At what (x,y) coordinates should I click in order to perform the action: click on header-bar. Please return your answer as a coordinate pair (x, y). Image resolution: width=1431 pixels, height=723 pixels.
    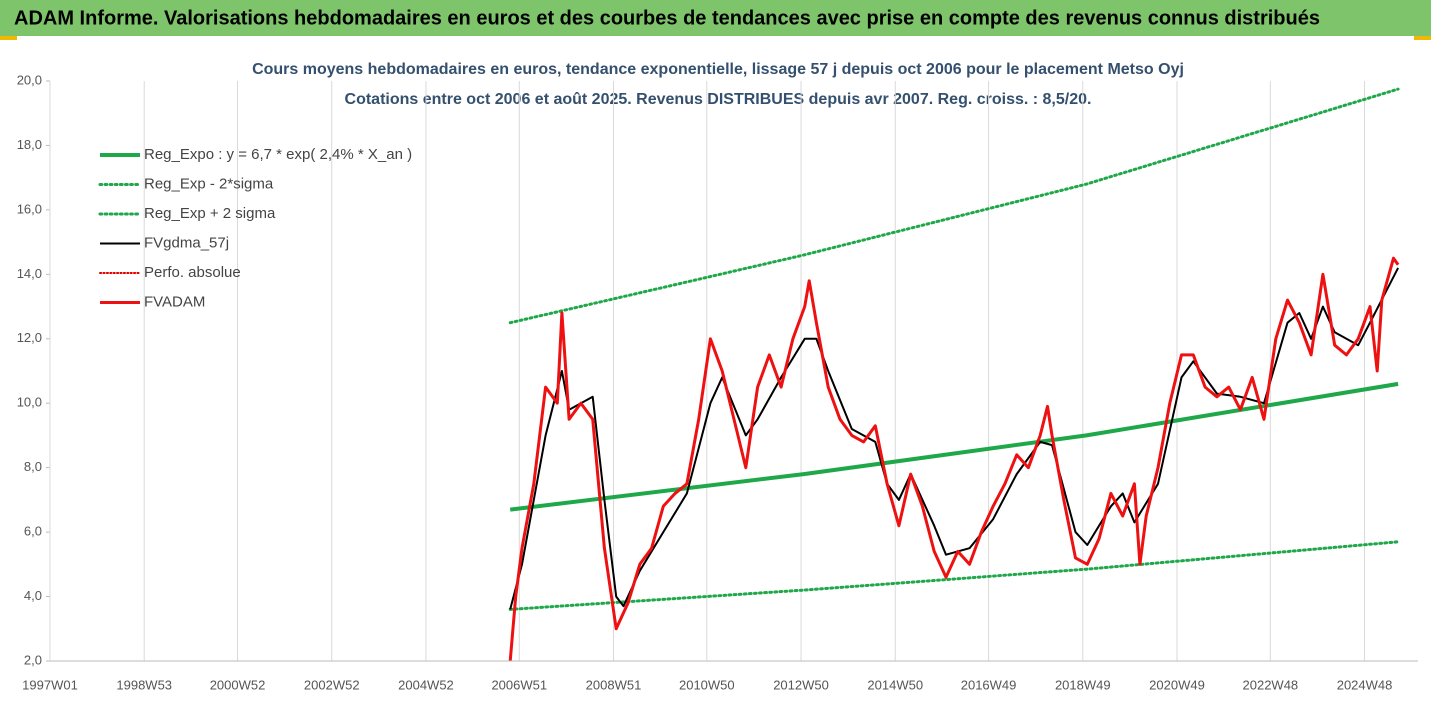
    Looking at the image, I should click on (715, 18).